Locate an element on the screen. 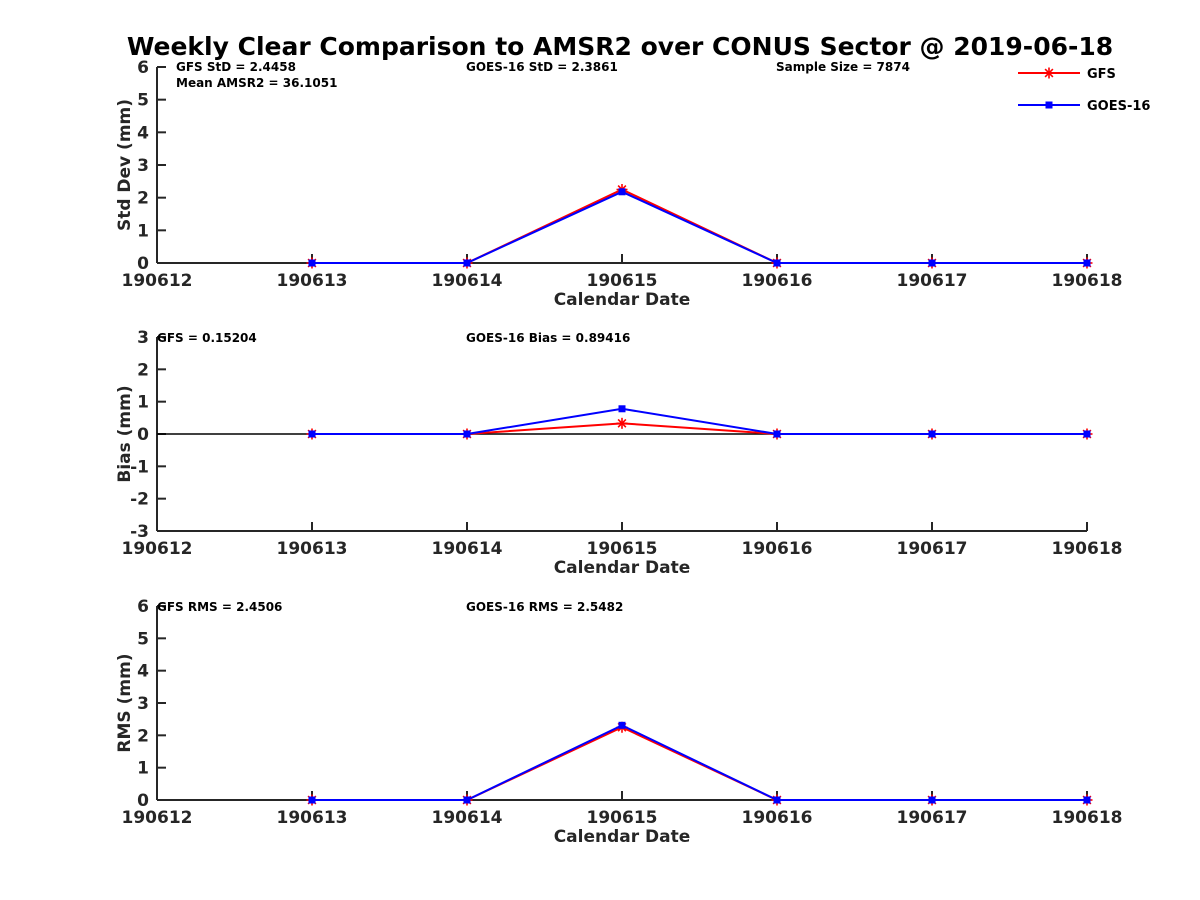 The width and height of the screenshot is (1200, 900). legend-label-gfs: GFS is located at coordinates (1101, 74).